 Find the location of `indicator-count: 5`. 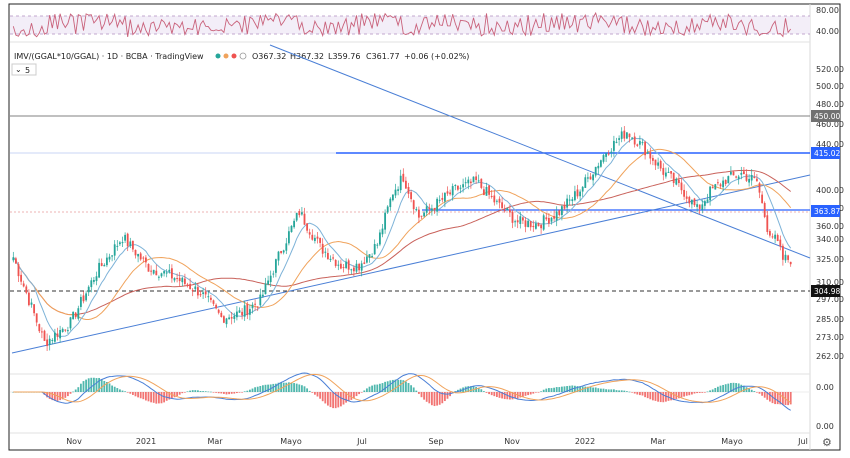

indicator-count: 5 is located at coordinates (27, 70).